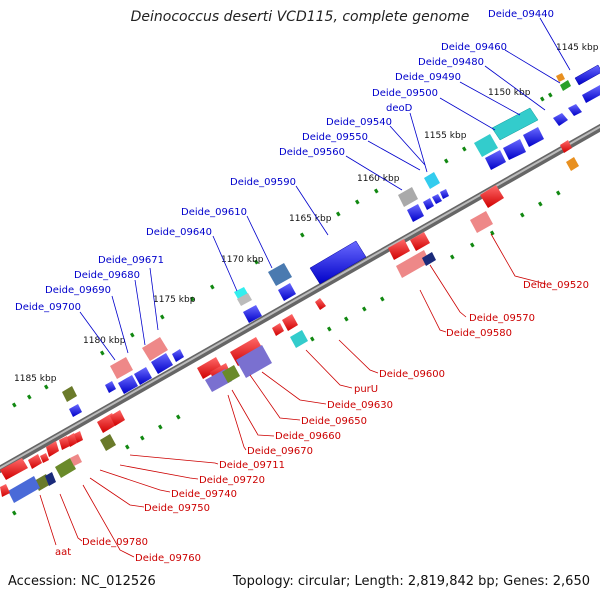 This screenshot has height=600, width=600. Describe the element at coordinates (179, 232) in the screenshot. I see `gene-label: Deide_09640` at that location.